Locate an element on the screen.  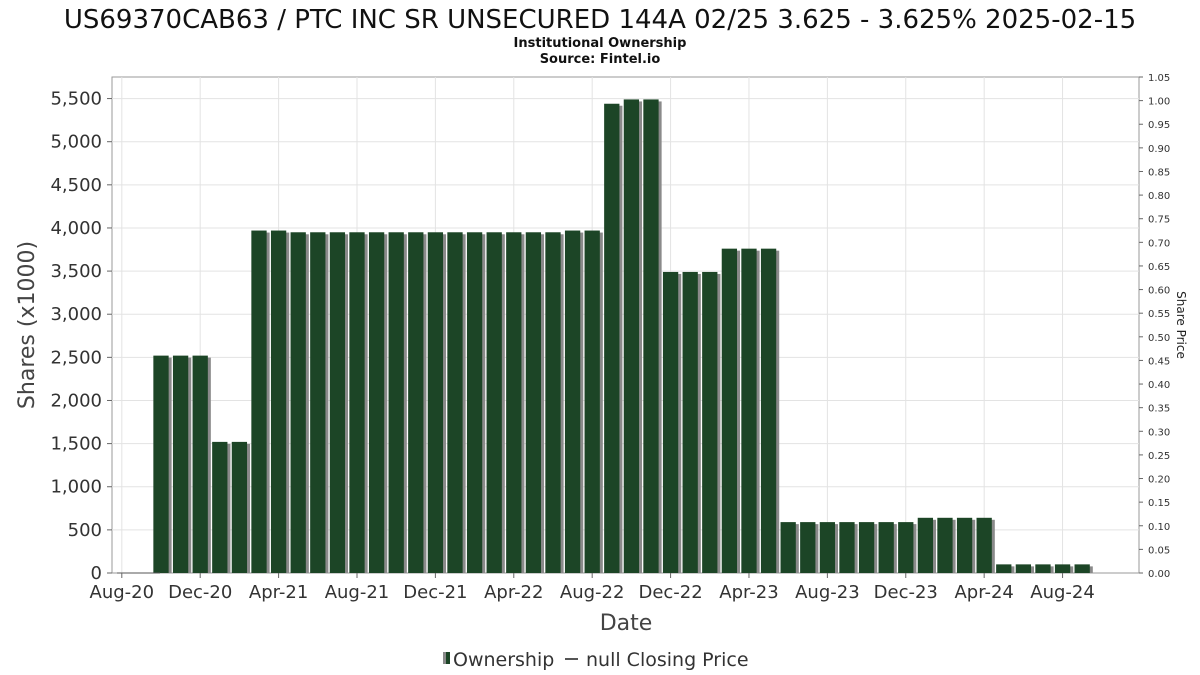
x-tick-label: Apr-22 is located at coordinates (513, 592).